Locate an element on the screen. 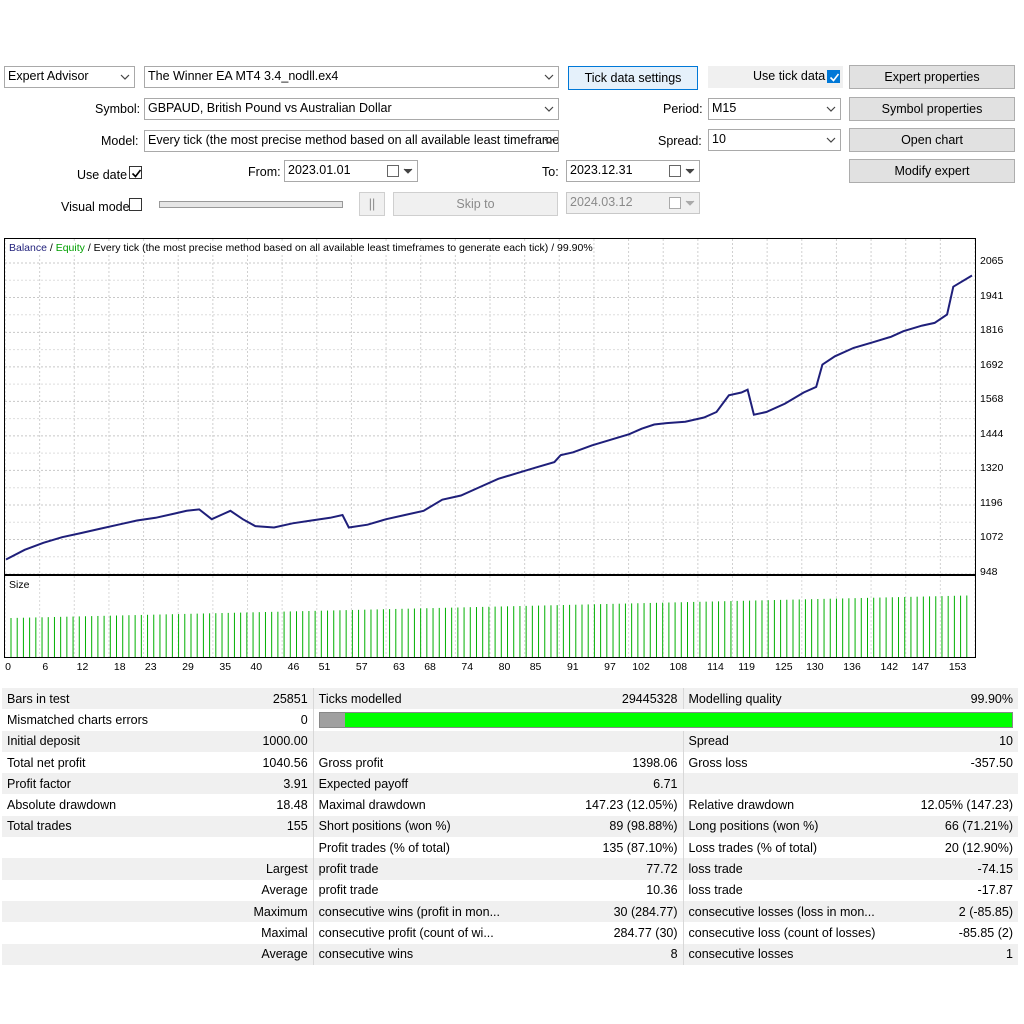  symbol-label: Symbol: is located at coordinates (118, 109).